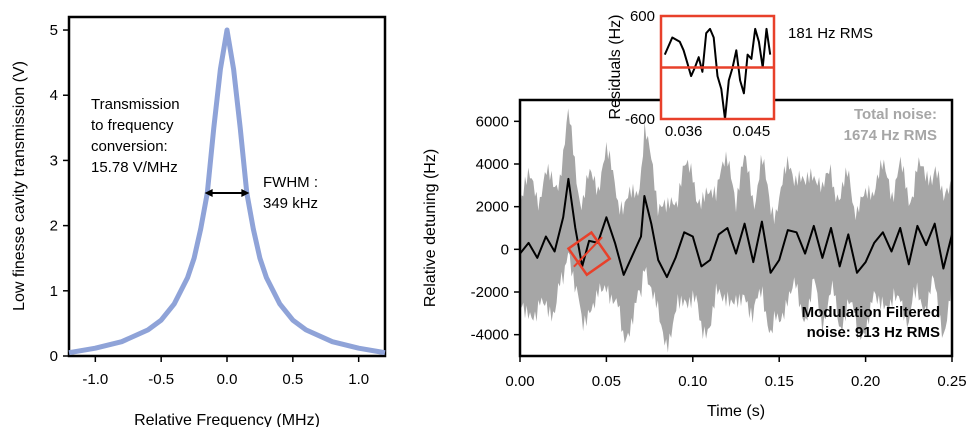 Image resolution: width=974 pixels, height=427 pixels. I want to click on inset-ticks: 600 -600 0.036 0.045, so click(697, 74).